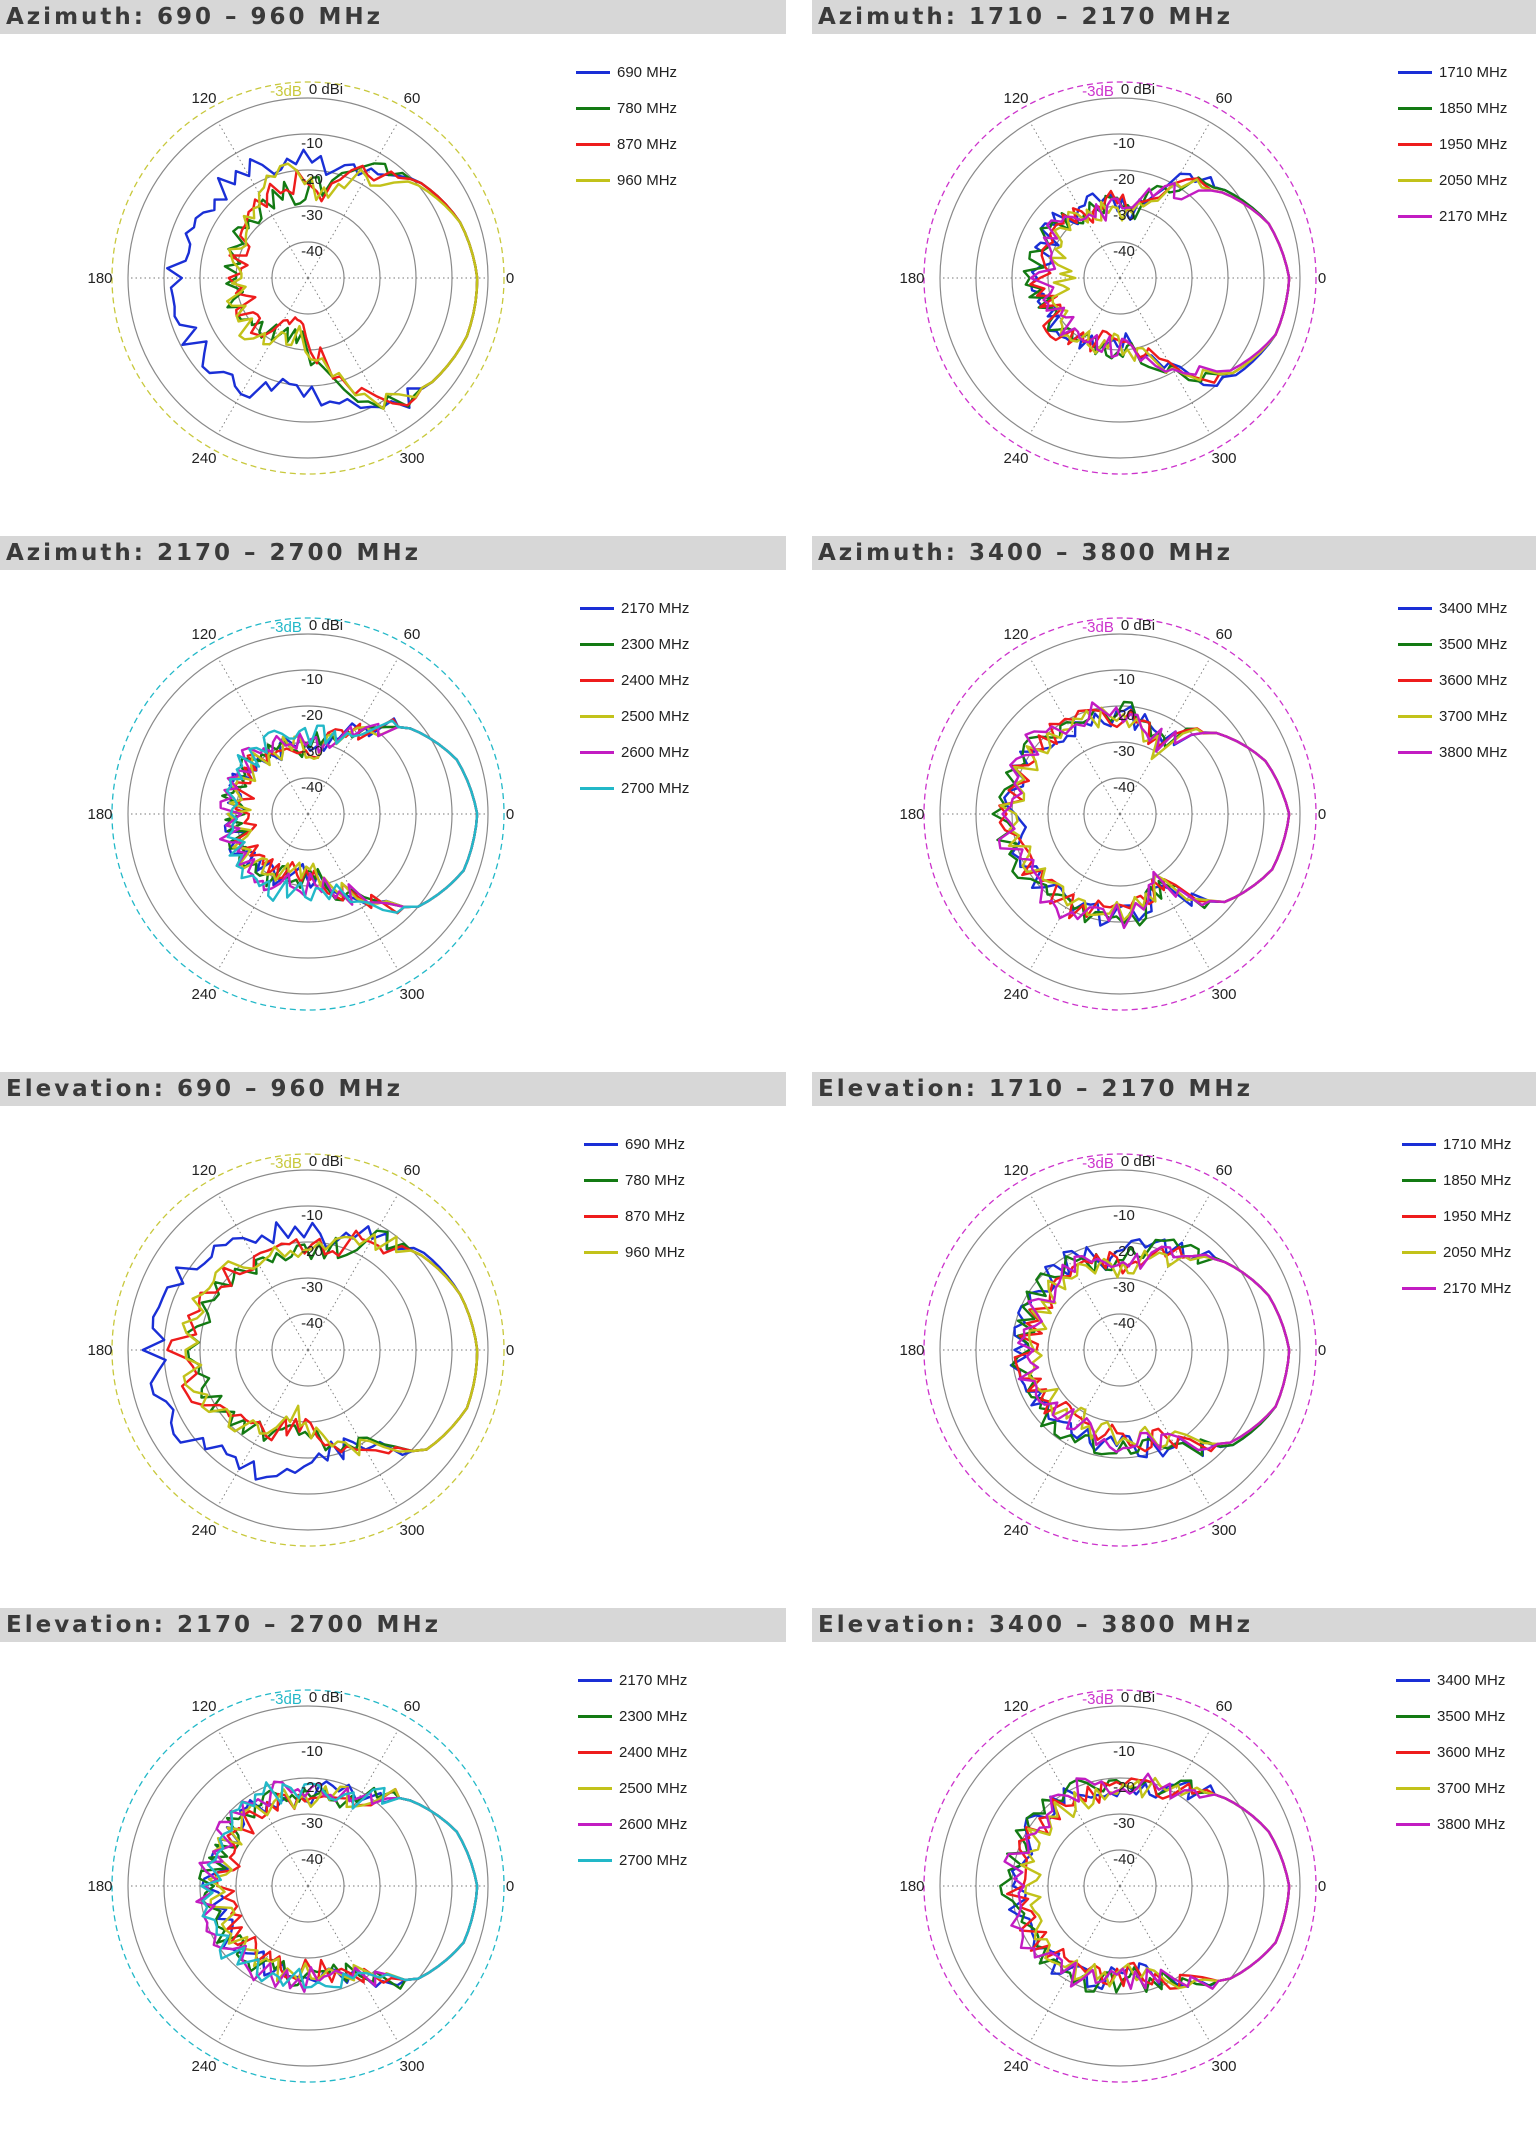 The image size is (1536, 2138). Describe the element at coordinates (647, 180) in the screenshot. I see `legend-label: 960 MHz` at that location.